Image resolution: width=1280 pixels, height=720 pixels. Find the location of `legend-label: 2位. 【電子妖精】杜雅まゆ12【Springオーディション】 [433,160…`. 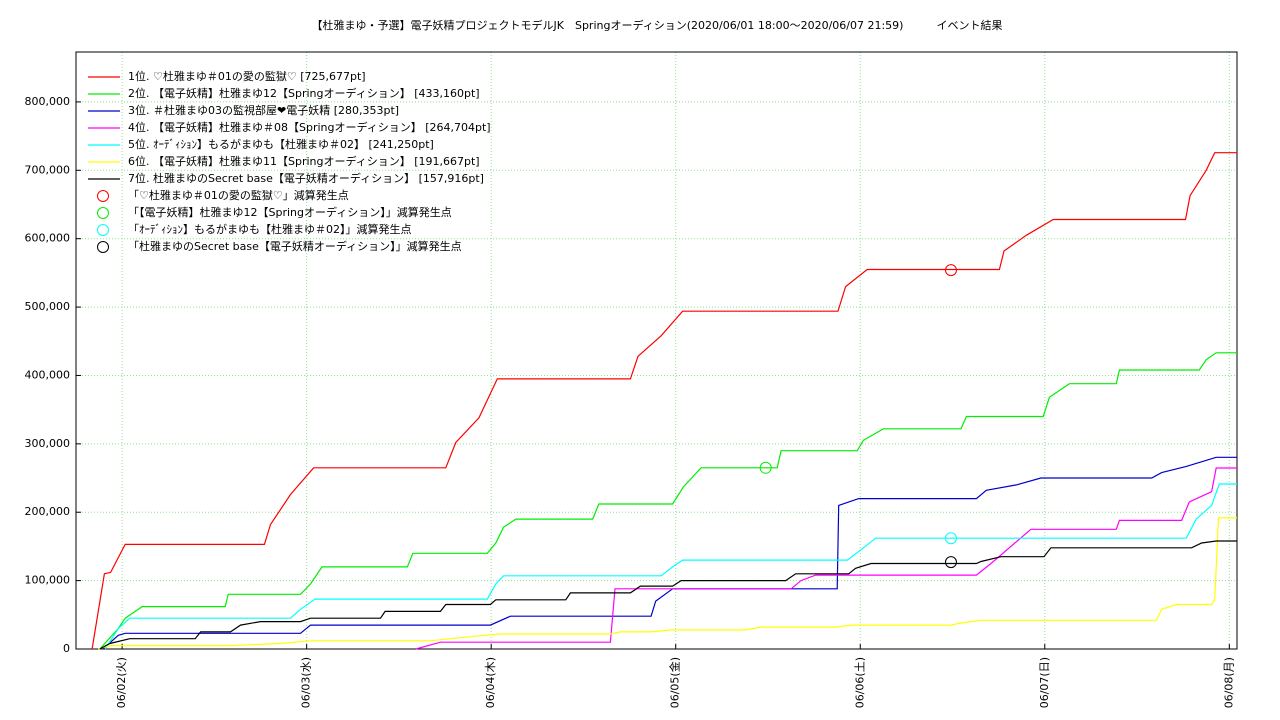

legend-label: 2位. 【電子妖精】杜雅まゆ12【Springオーディション】 [433,160… is located at coordinates (304, 93).